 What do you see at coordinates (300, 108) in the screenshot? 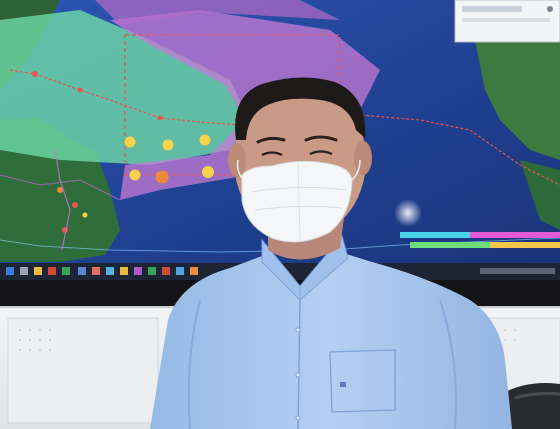
I see `hair` at bounding box center [300, 108].